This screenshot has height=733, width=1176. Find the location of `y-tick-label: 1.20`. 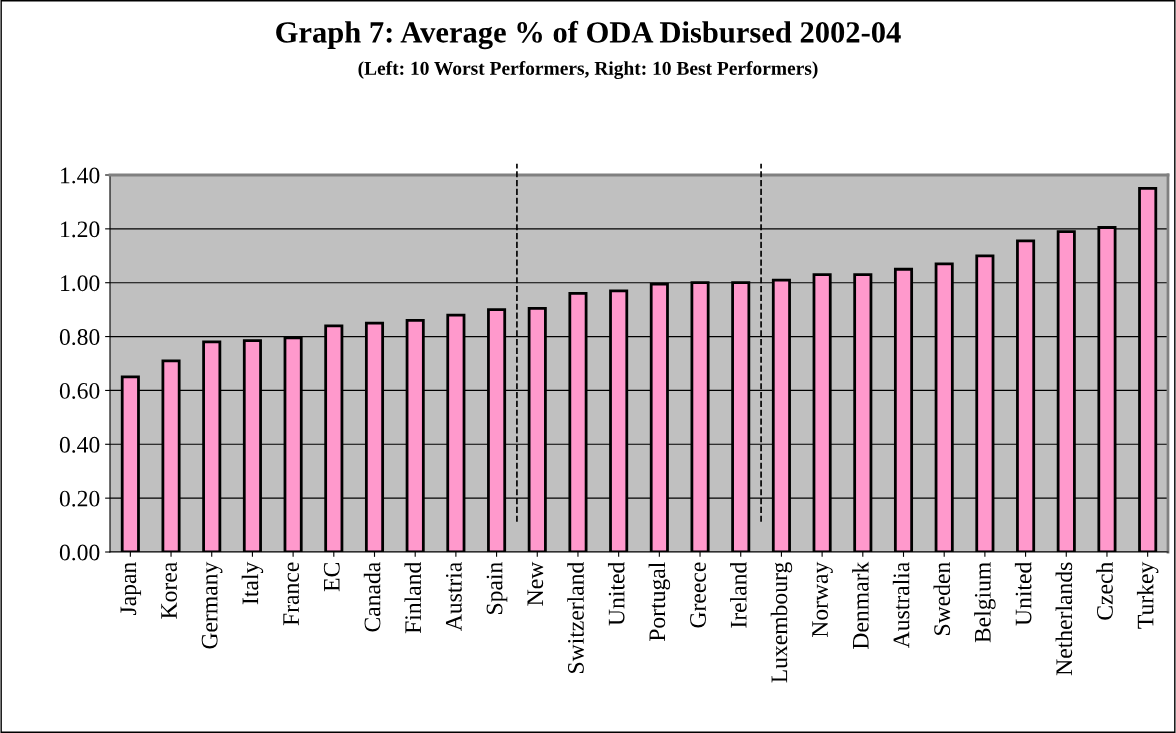

y-tick-label: 1.20 is located at coordinates (80, 229).